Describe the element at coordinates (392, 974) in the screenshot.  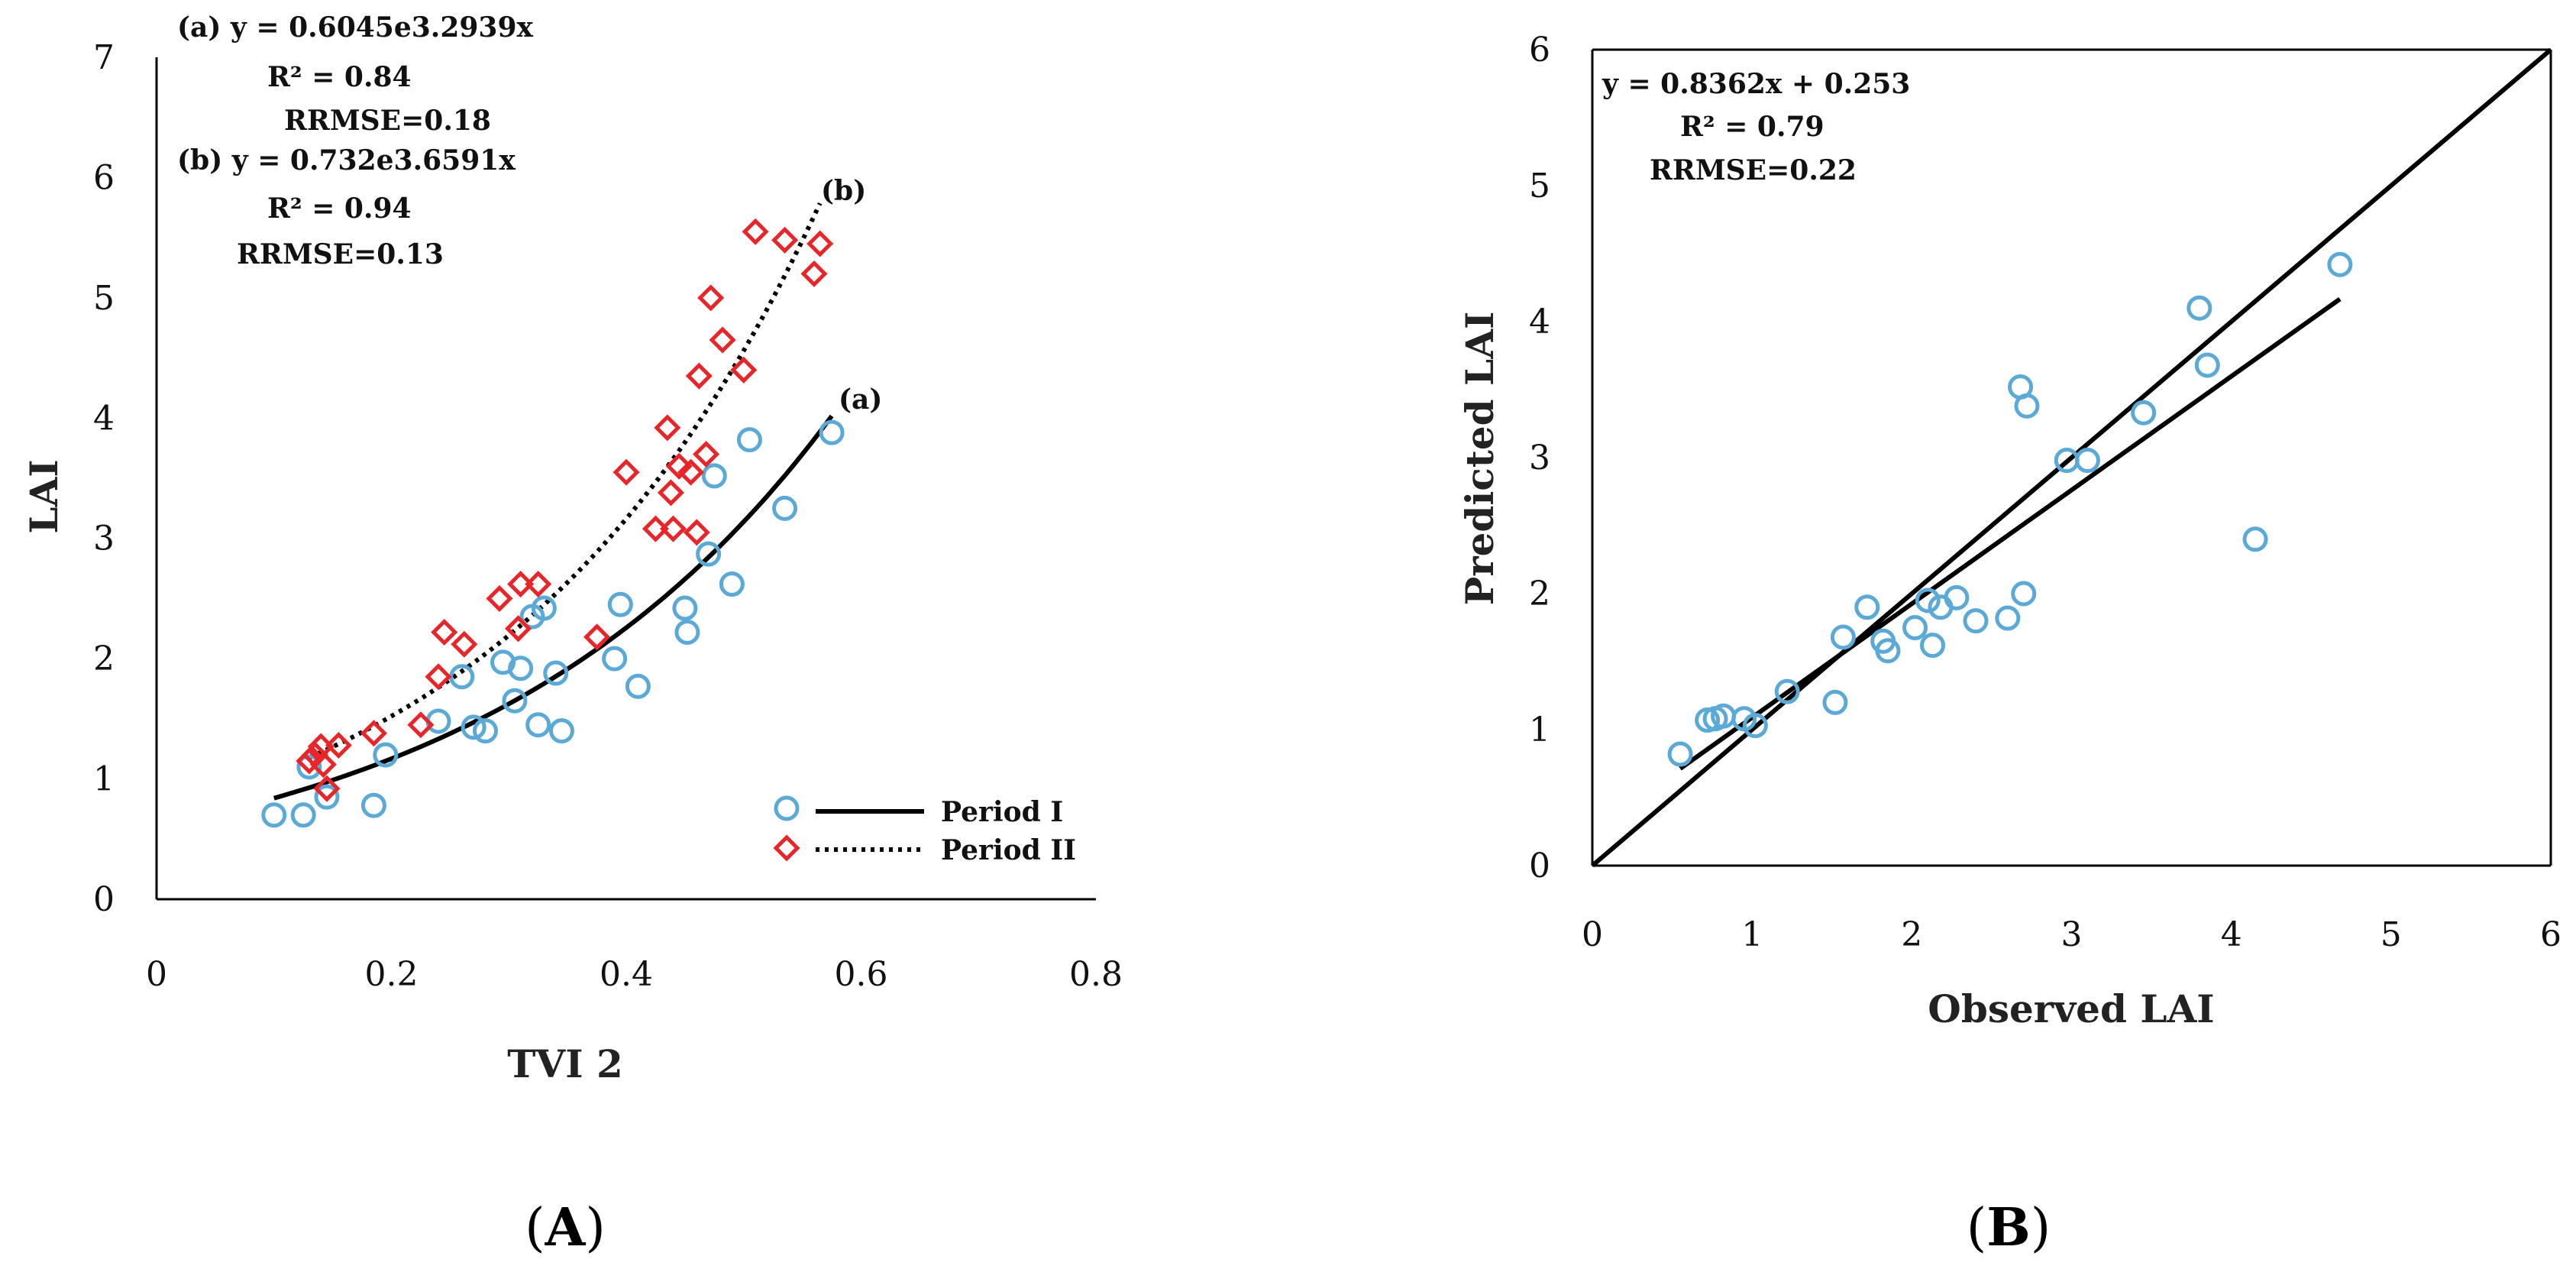
I see `panel-a-x-tick-1: 0.2` at that location.